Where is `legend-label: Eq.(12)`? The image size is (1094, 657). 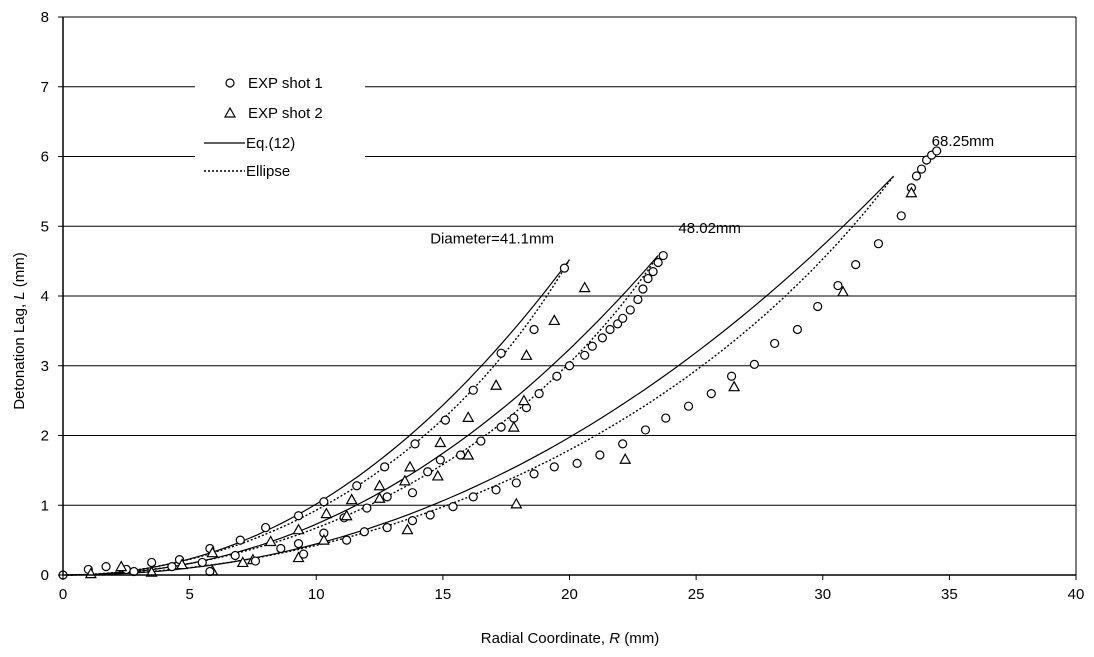 legend-label: Eq.(12) is located at coordinates (270, 143).